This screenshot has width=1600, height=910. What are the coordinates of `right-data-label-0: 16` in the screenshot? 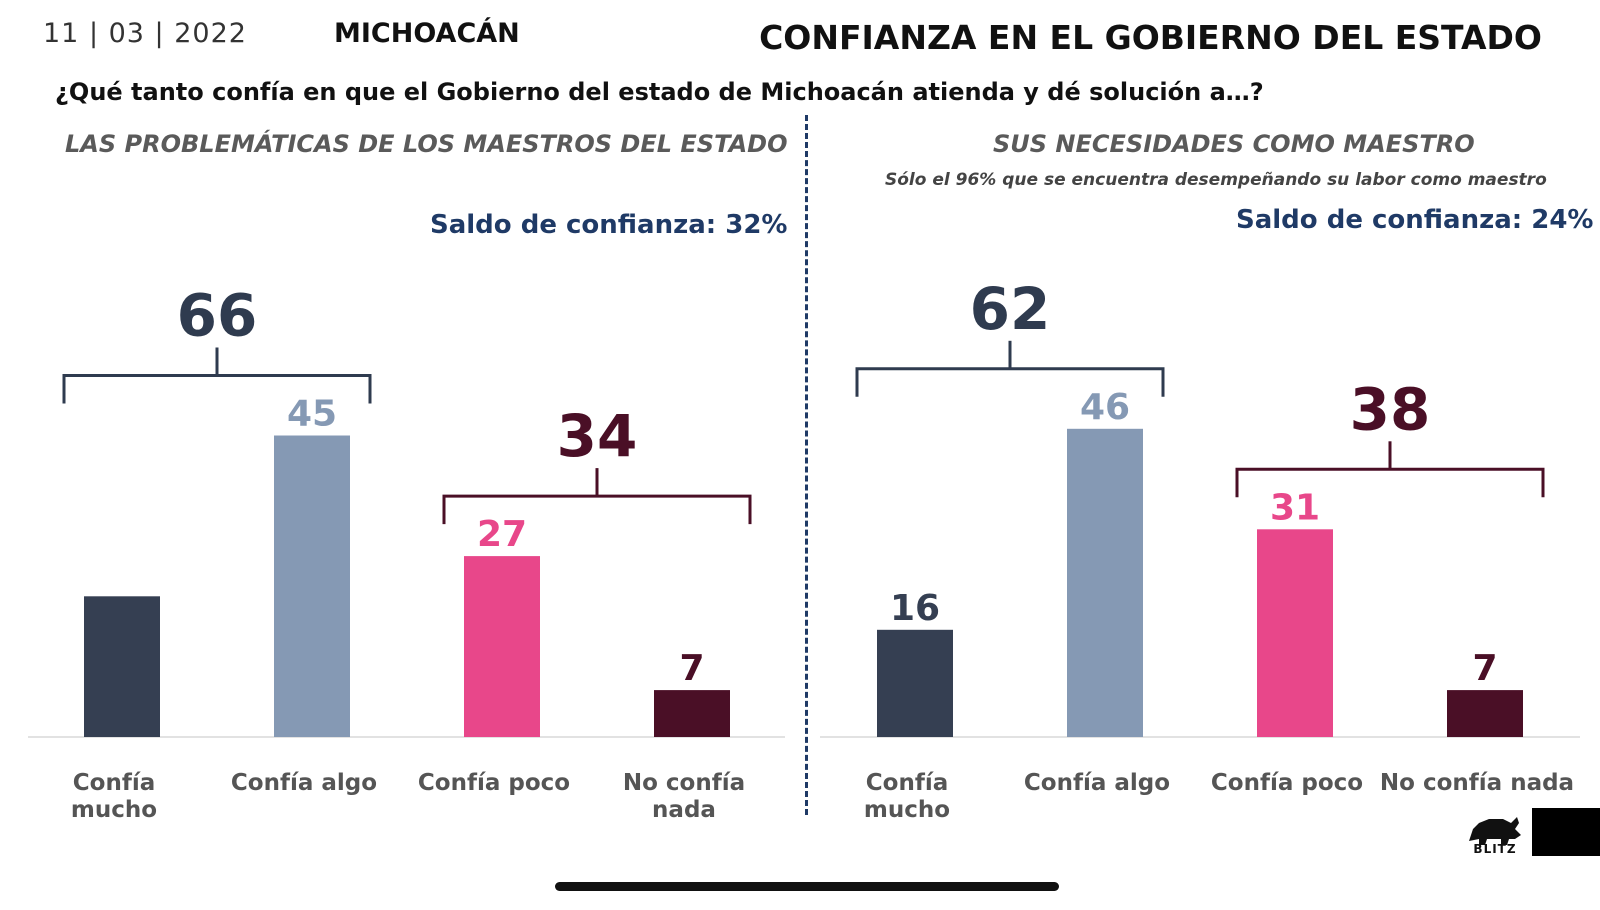 It's located at (915, 608).